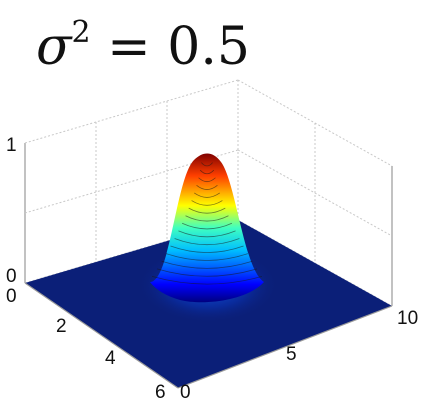  Describe the element at coordinates (101, 335) in the screenshot. I see `axis-y` at that location.